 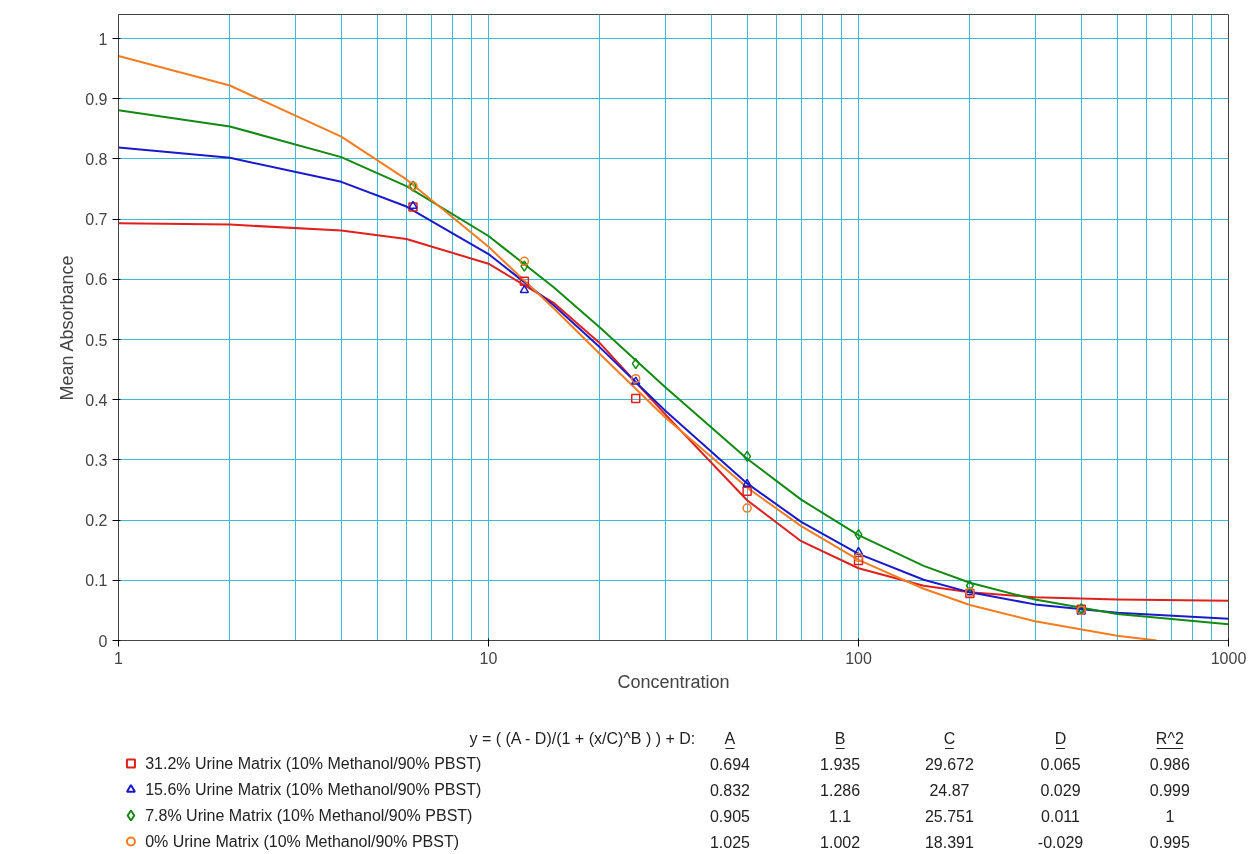 I want to click on y-tick-label: 0.6, so click(x=96, y=280).